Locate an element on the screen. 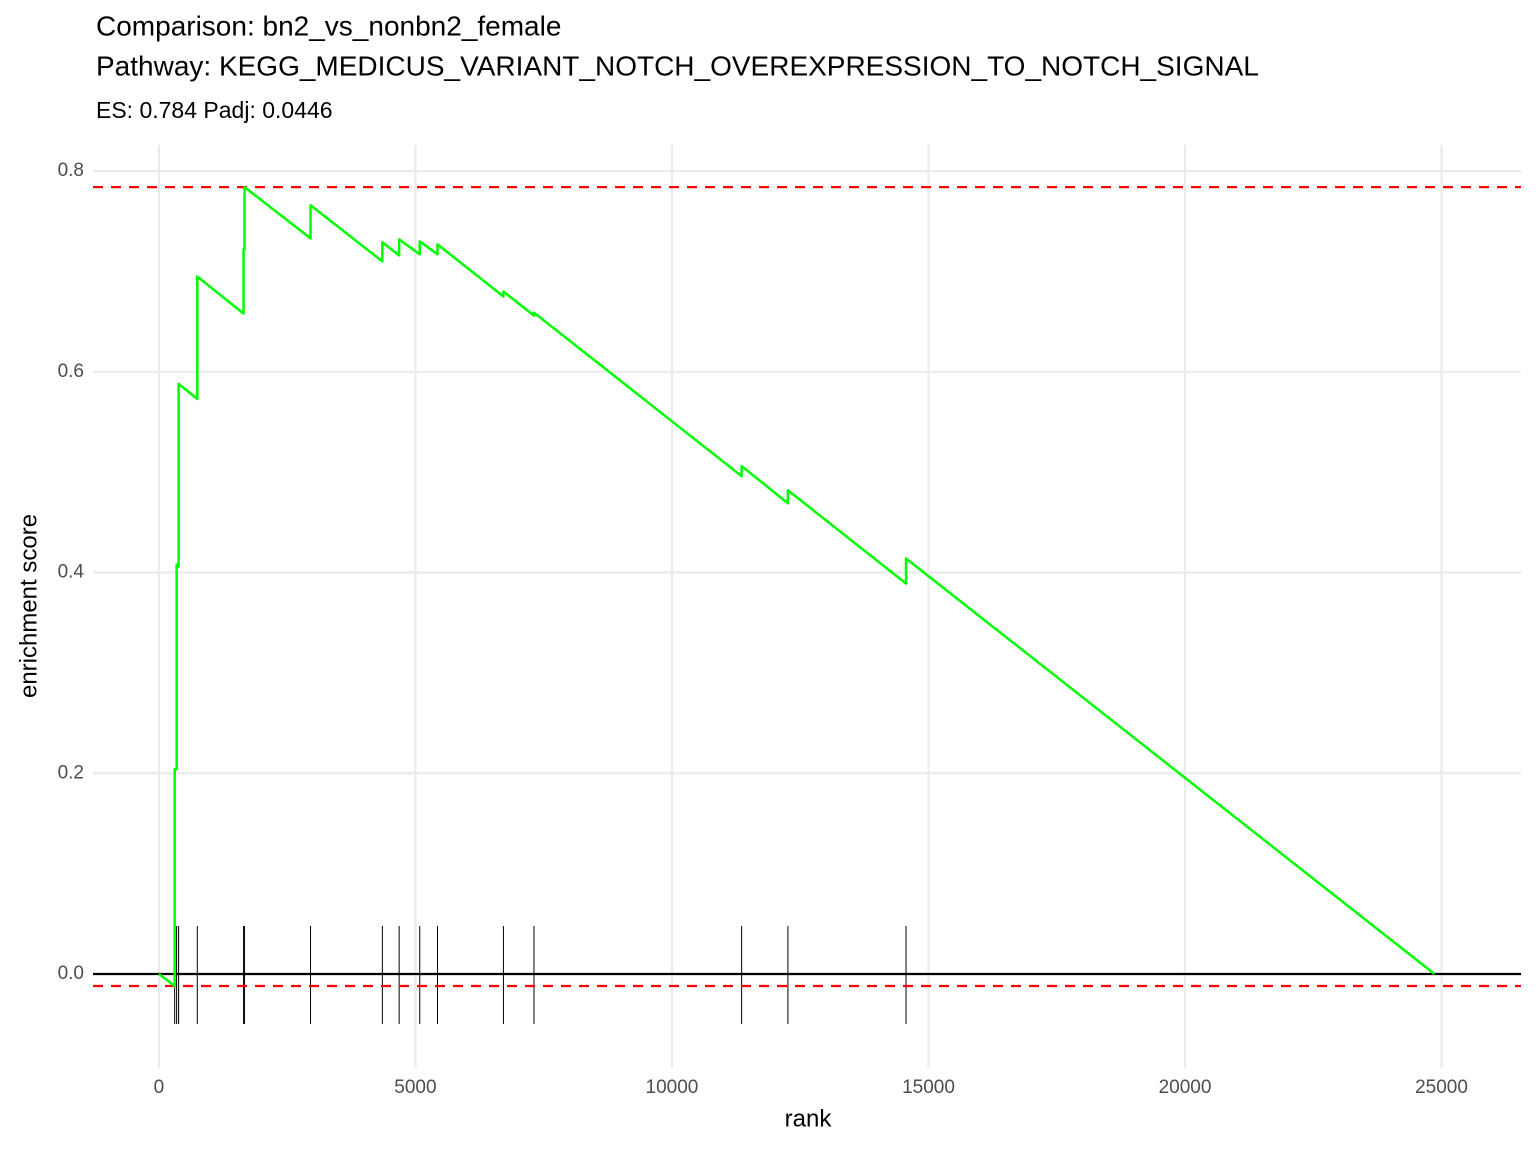 The height and width of the screenshot is (1152, 1536). y-axis-label: enrichment score is located at coordinates (28, 606).